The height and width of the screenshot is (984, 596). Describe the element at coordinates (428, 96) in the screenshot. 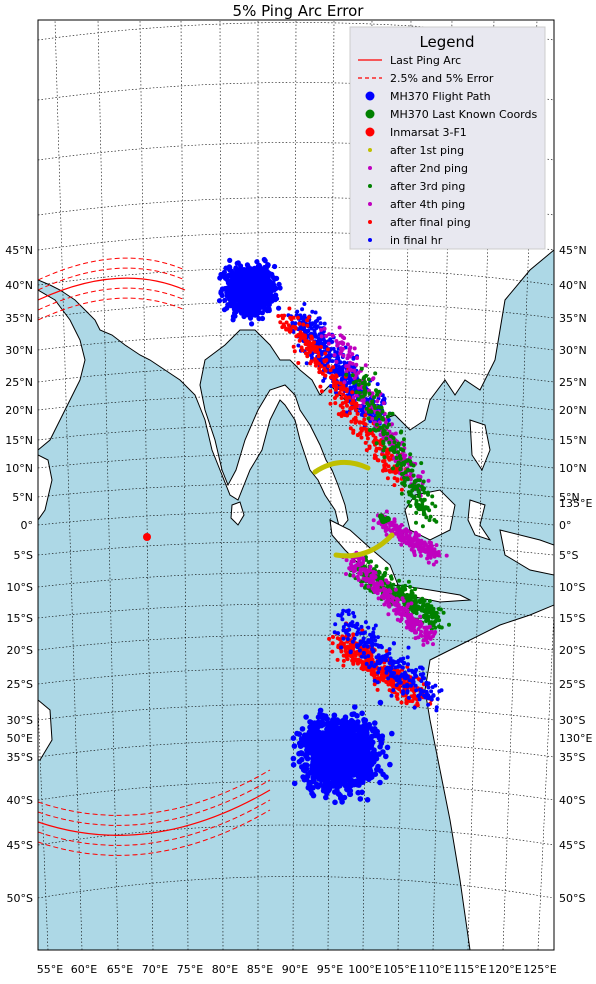

I see `legend-item: MH370 Flight Path` at that location.